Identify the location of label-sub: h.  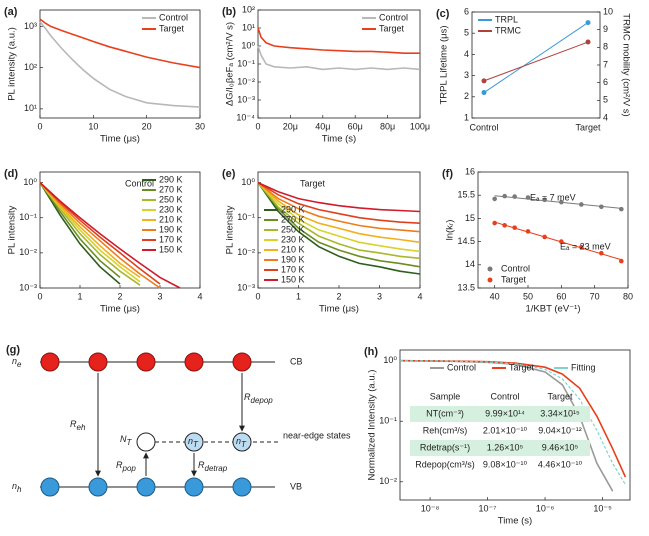
(19, 489).